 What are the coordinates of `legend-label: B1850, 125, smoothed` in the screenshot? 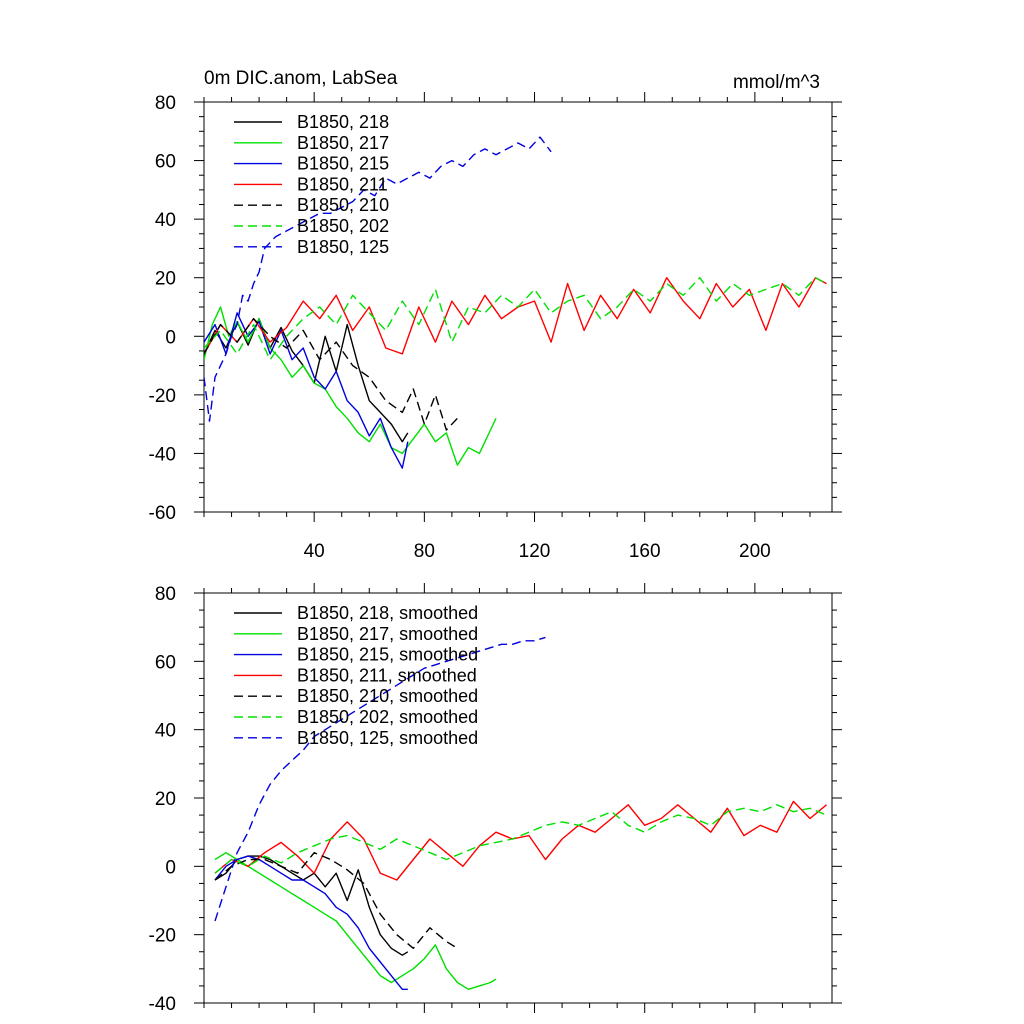 It's located at (387, 738).